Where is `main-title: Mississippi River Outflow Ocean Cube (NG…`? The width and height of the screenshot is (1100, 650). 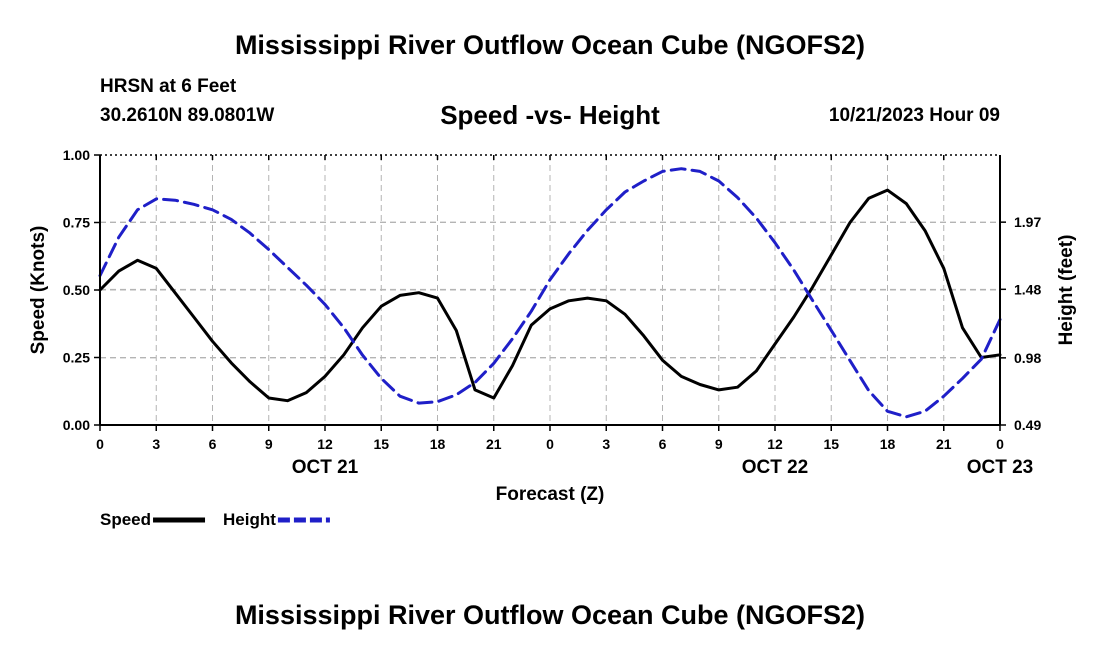
main-title: Mississippi River Outflow Ocean Cube (NG… is located at coordinates (550, 45).